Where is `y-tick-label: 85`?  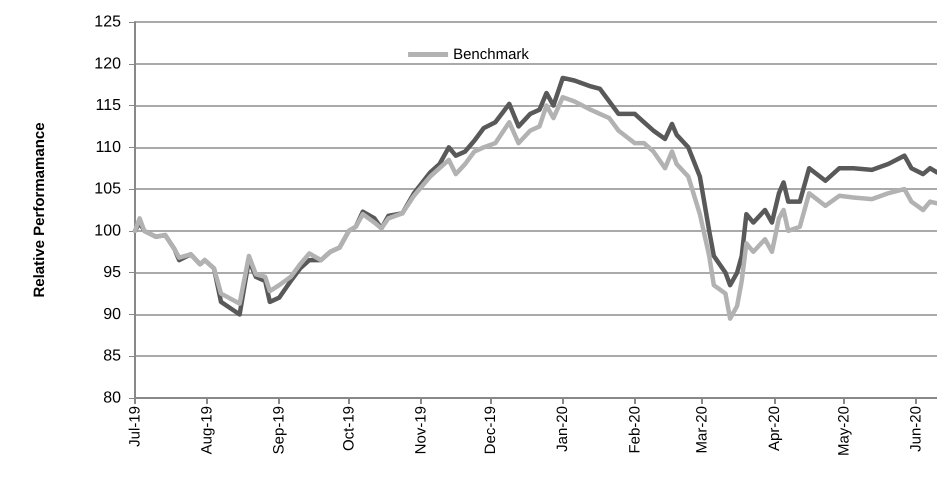 y-tick-label: 85 is located at coordinates (112, 356).